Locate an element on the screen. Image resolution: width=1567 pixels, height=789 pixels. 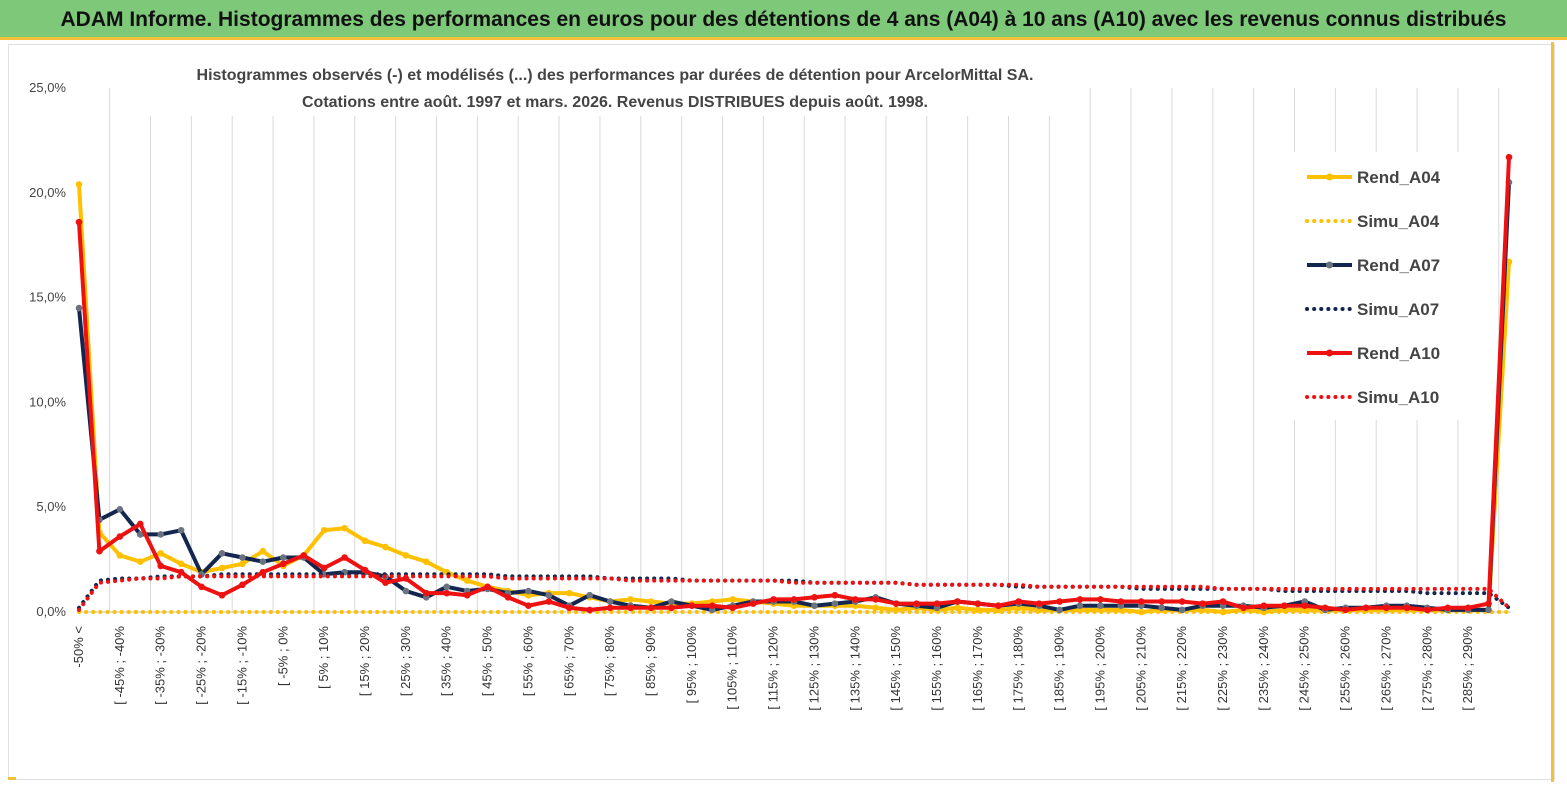
legend-label-rend-a04: Rend_A04 is located at coordinates (1399, 177).